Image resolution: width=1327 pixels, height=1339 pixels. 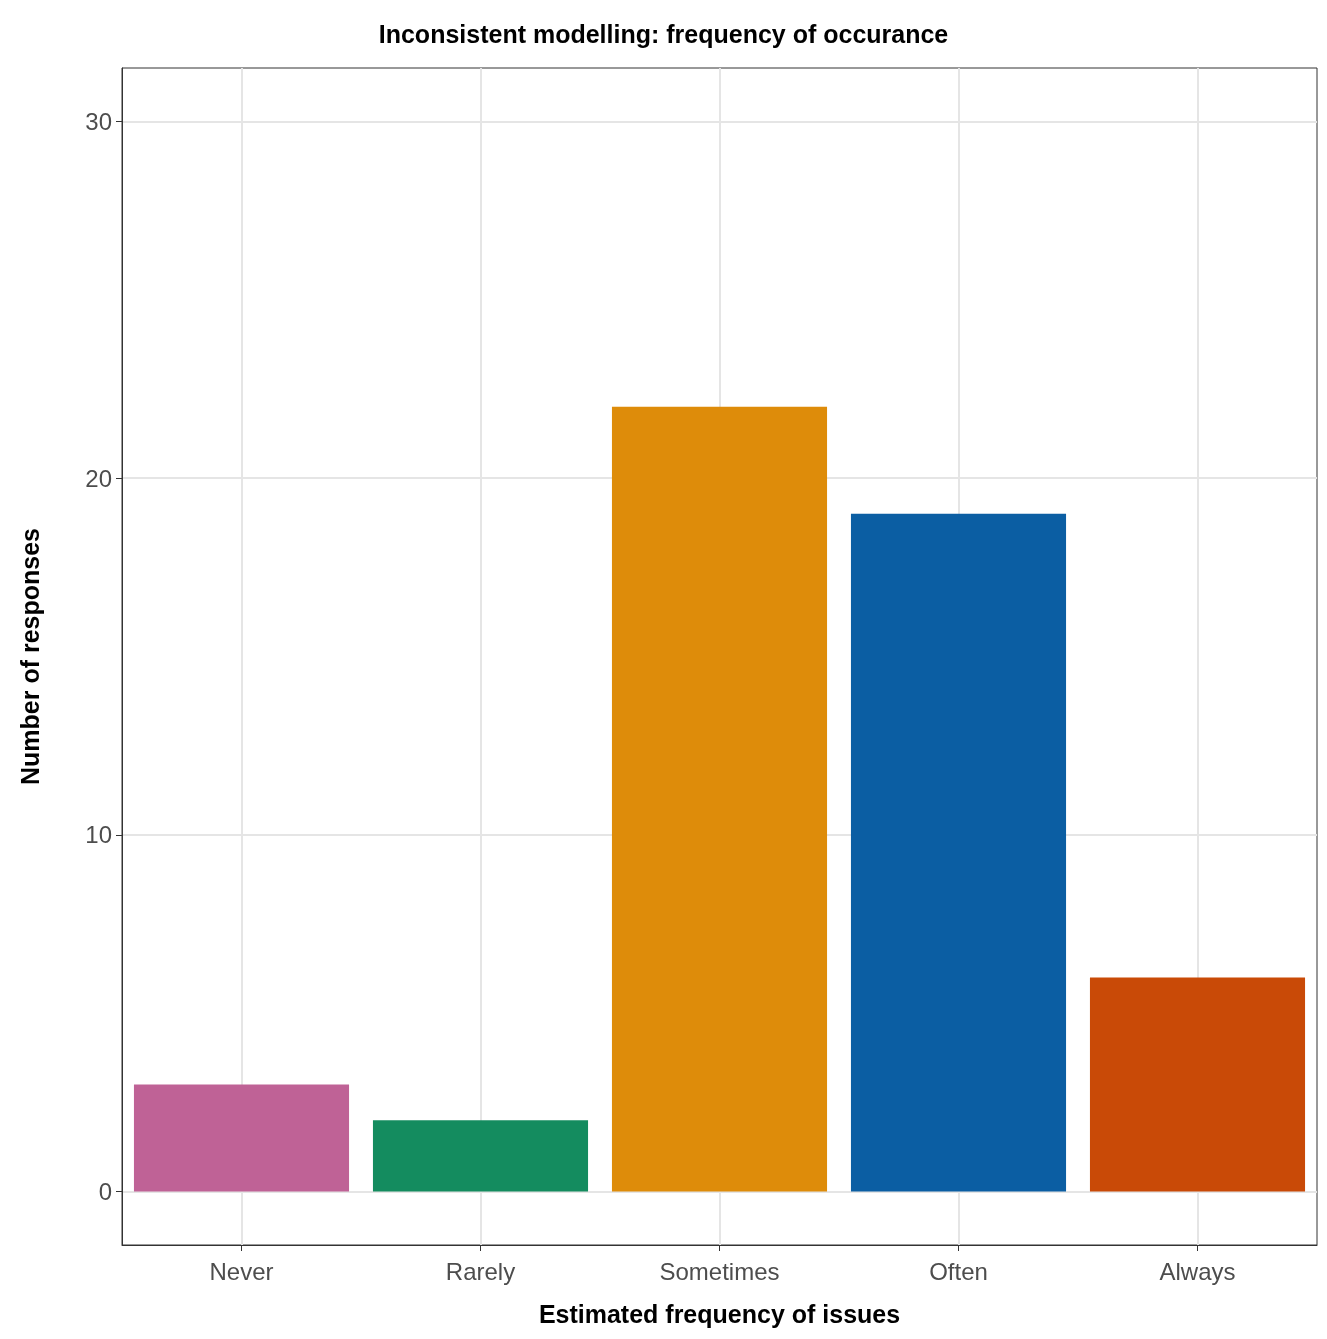 What do you see at coordinates (958, 1271) in the screenshot?
I see `x-tick-label: Often` at bounding box center [958, 1271].